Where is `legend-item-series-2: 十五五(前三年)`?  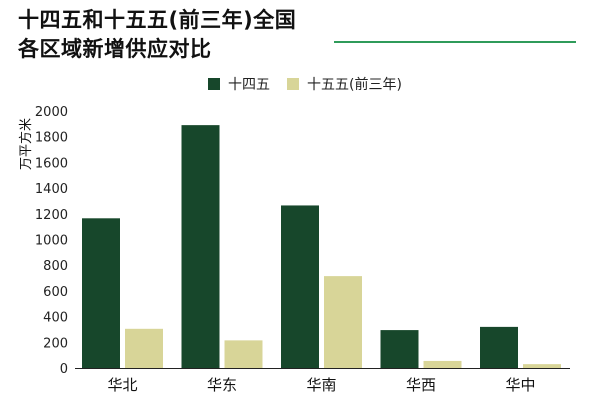
legend-item-series-2: 十五五(前三年) is located at coordinates (344, 84).